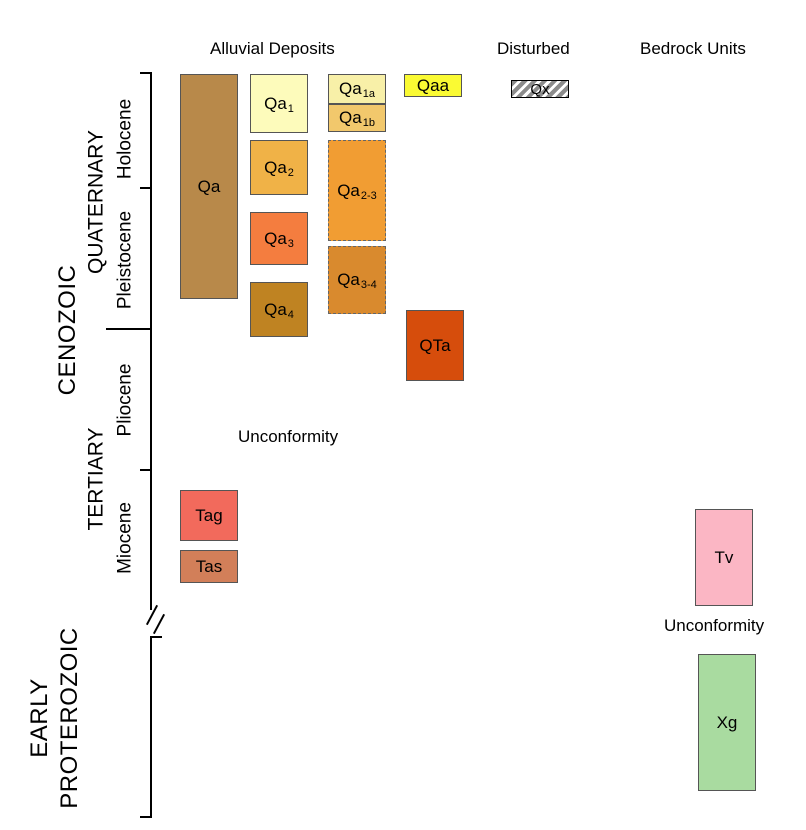  What do you see at coordinates (96, 479) in the screenshot?
I see `period-tertiary: TERTIARY` at bounding box center [96, 479].